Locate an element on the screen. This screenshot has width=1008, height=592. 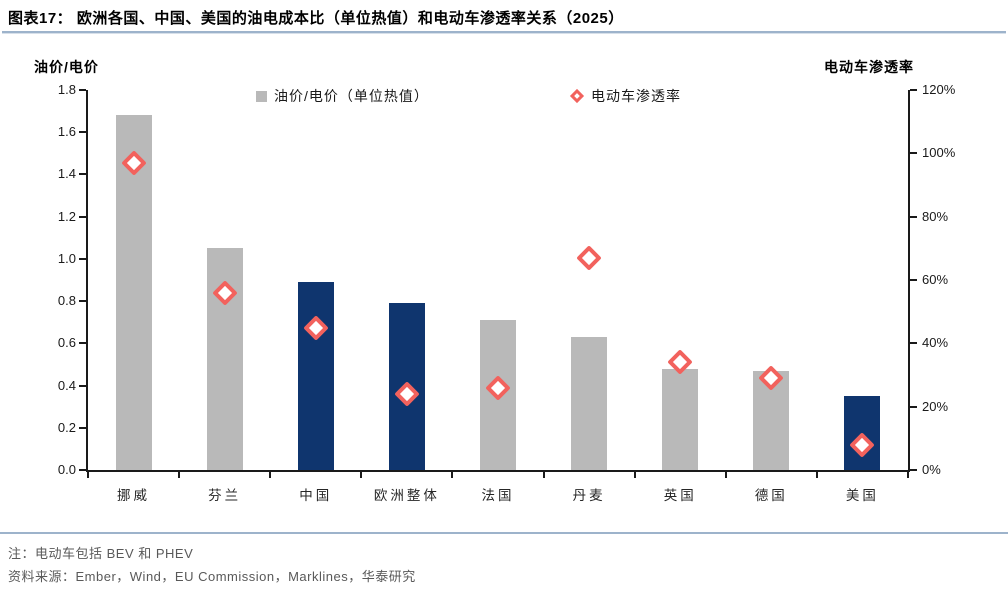
left-axis-tick-label: 1.8 is located at coordinates (66, 89).